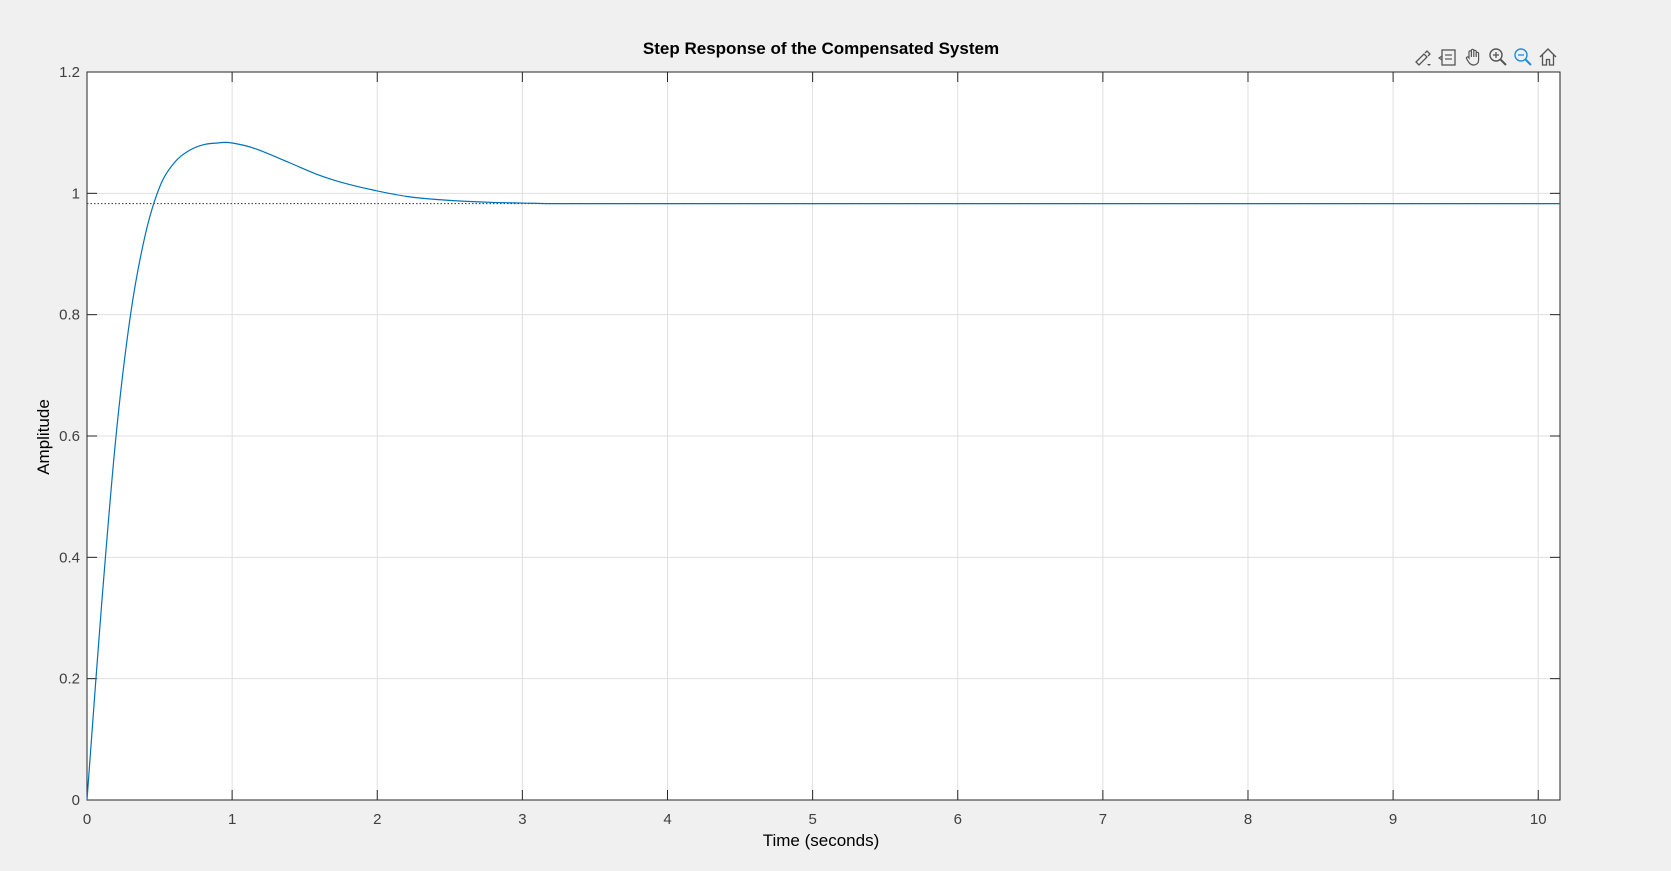 The image size is (1671, 871). I want to click on x-tick-labels: 0 1 2 3 4 5 6 7 8 9 10, so click(815, 819).